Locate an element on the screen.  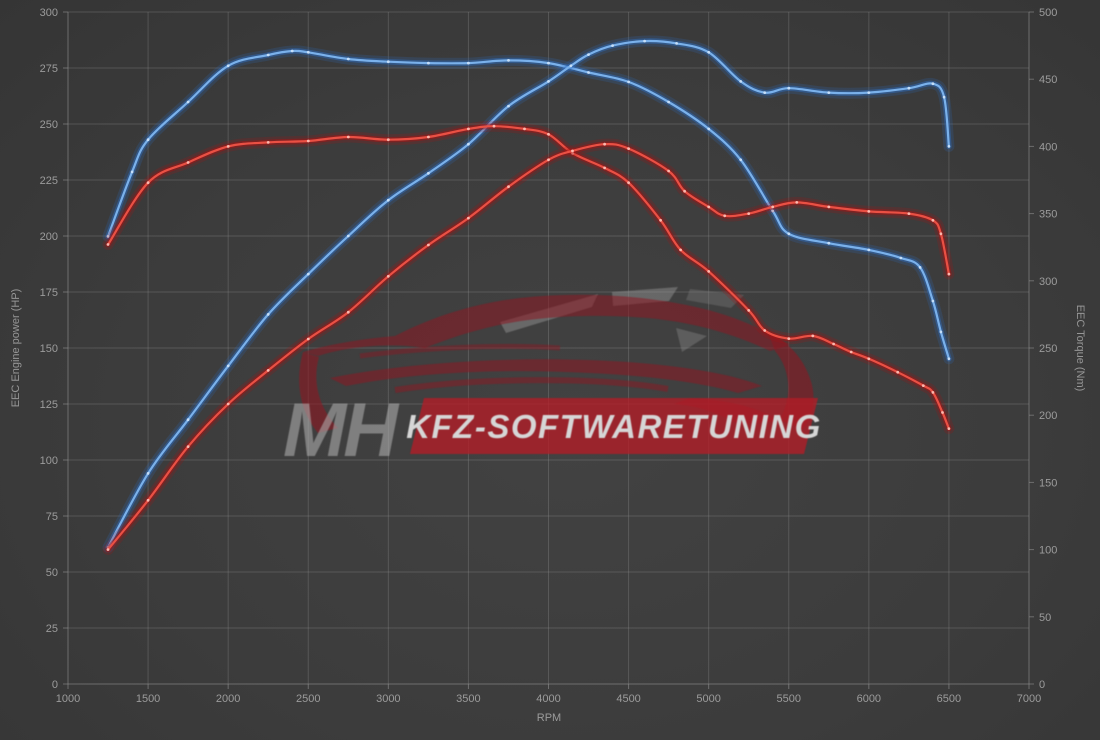
watermark-banner: KFZ-SOFTWARETUNING is located at coordinates (613, 426).